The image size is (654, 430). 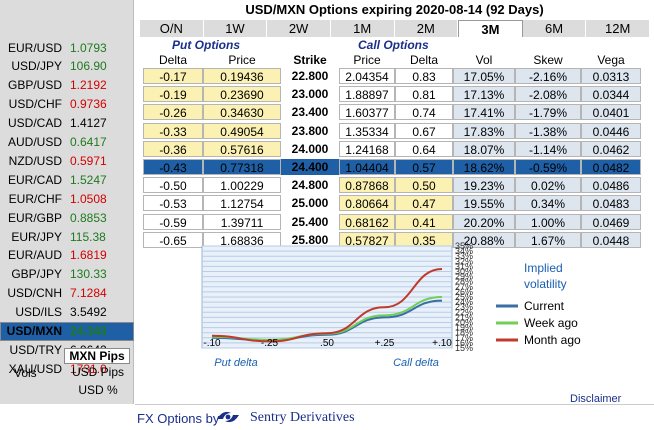 I want to click on y-tick-label: 31%, so click(x=464, y=266).